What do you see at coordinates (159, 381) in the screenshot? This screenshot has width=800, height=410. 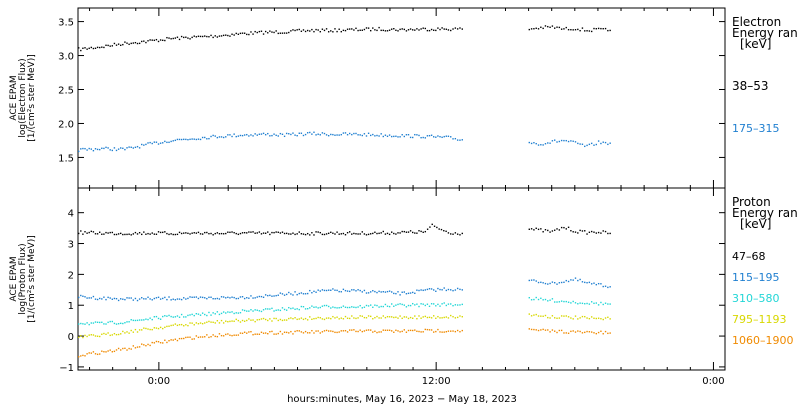 I see `x-tick-label: 0:00` at bounding box center [159, 381].